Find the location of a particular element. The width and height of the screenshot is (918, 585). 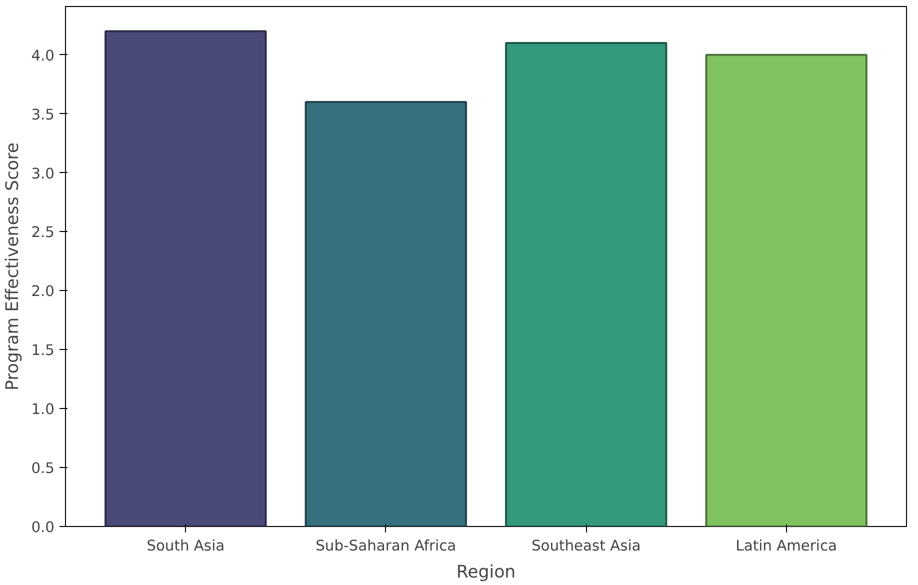

x-tick-label: Southeast Asia is located at coordinates (586, 546).